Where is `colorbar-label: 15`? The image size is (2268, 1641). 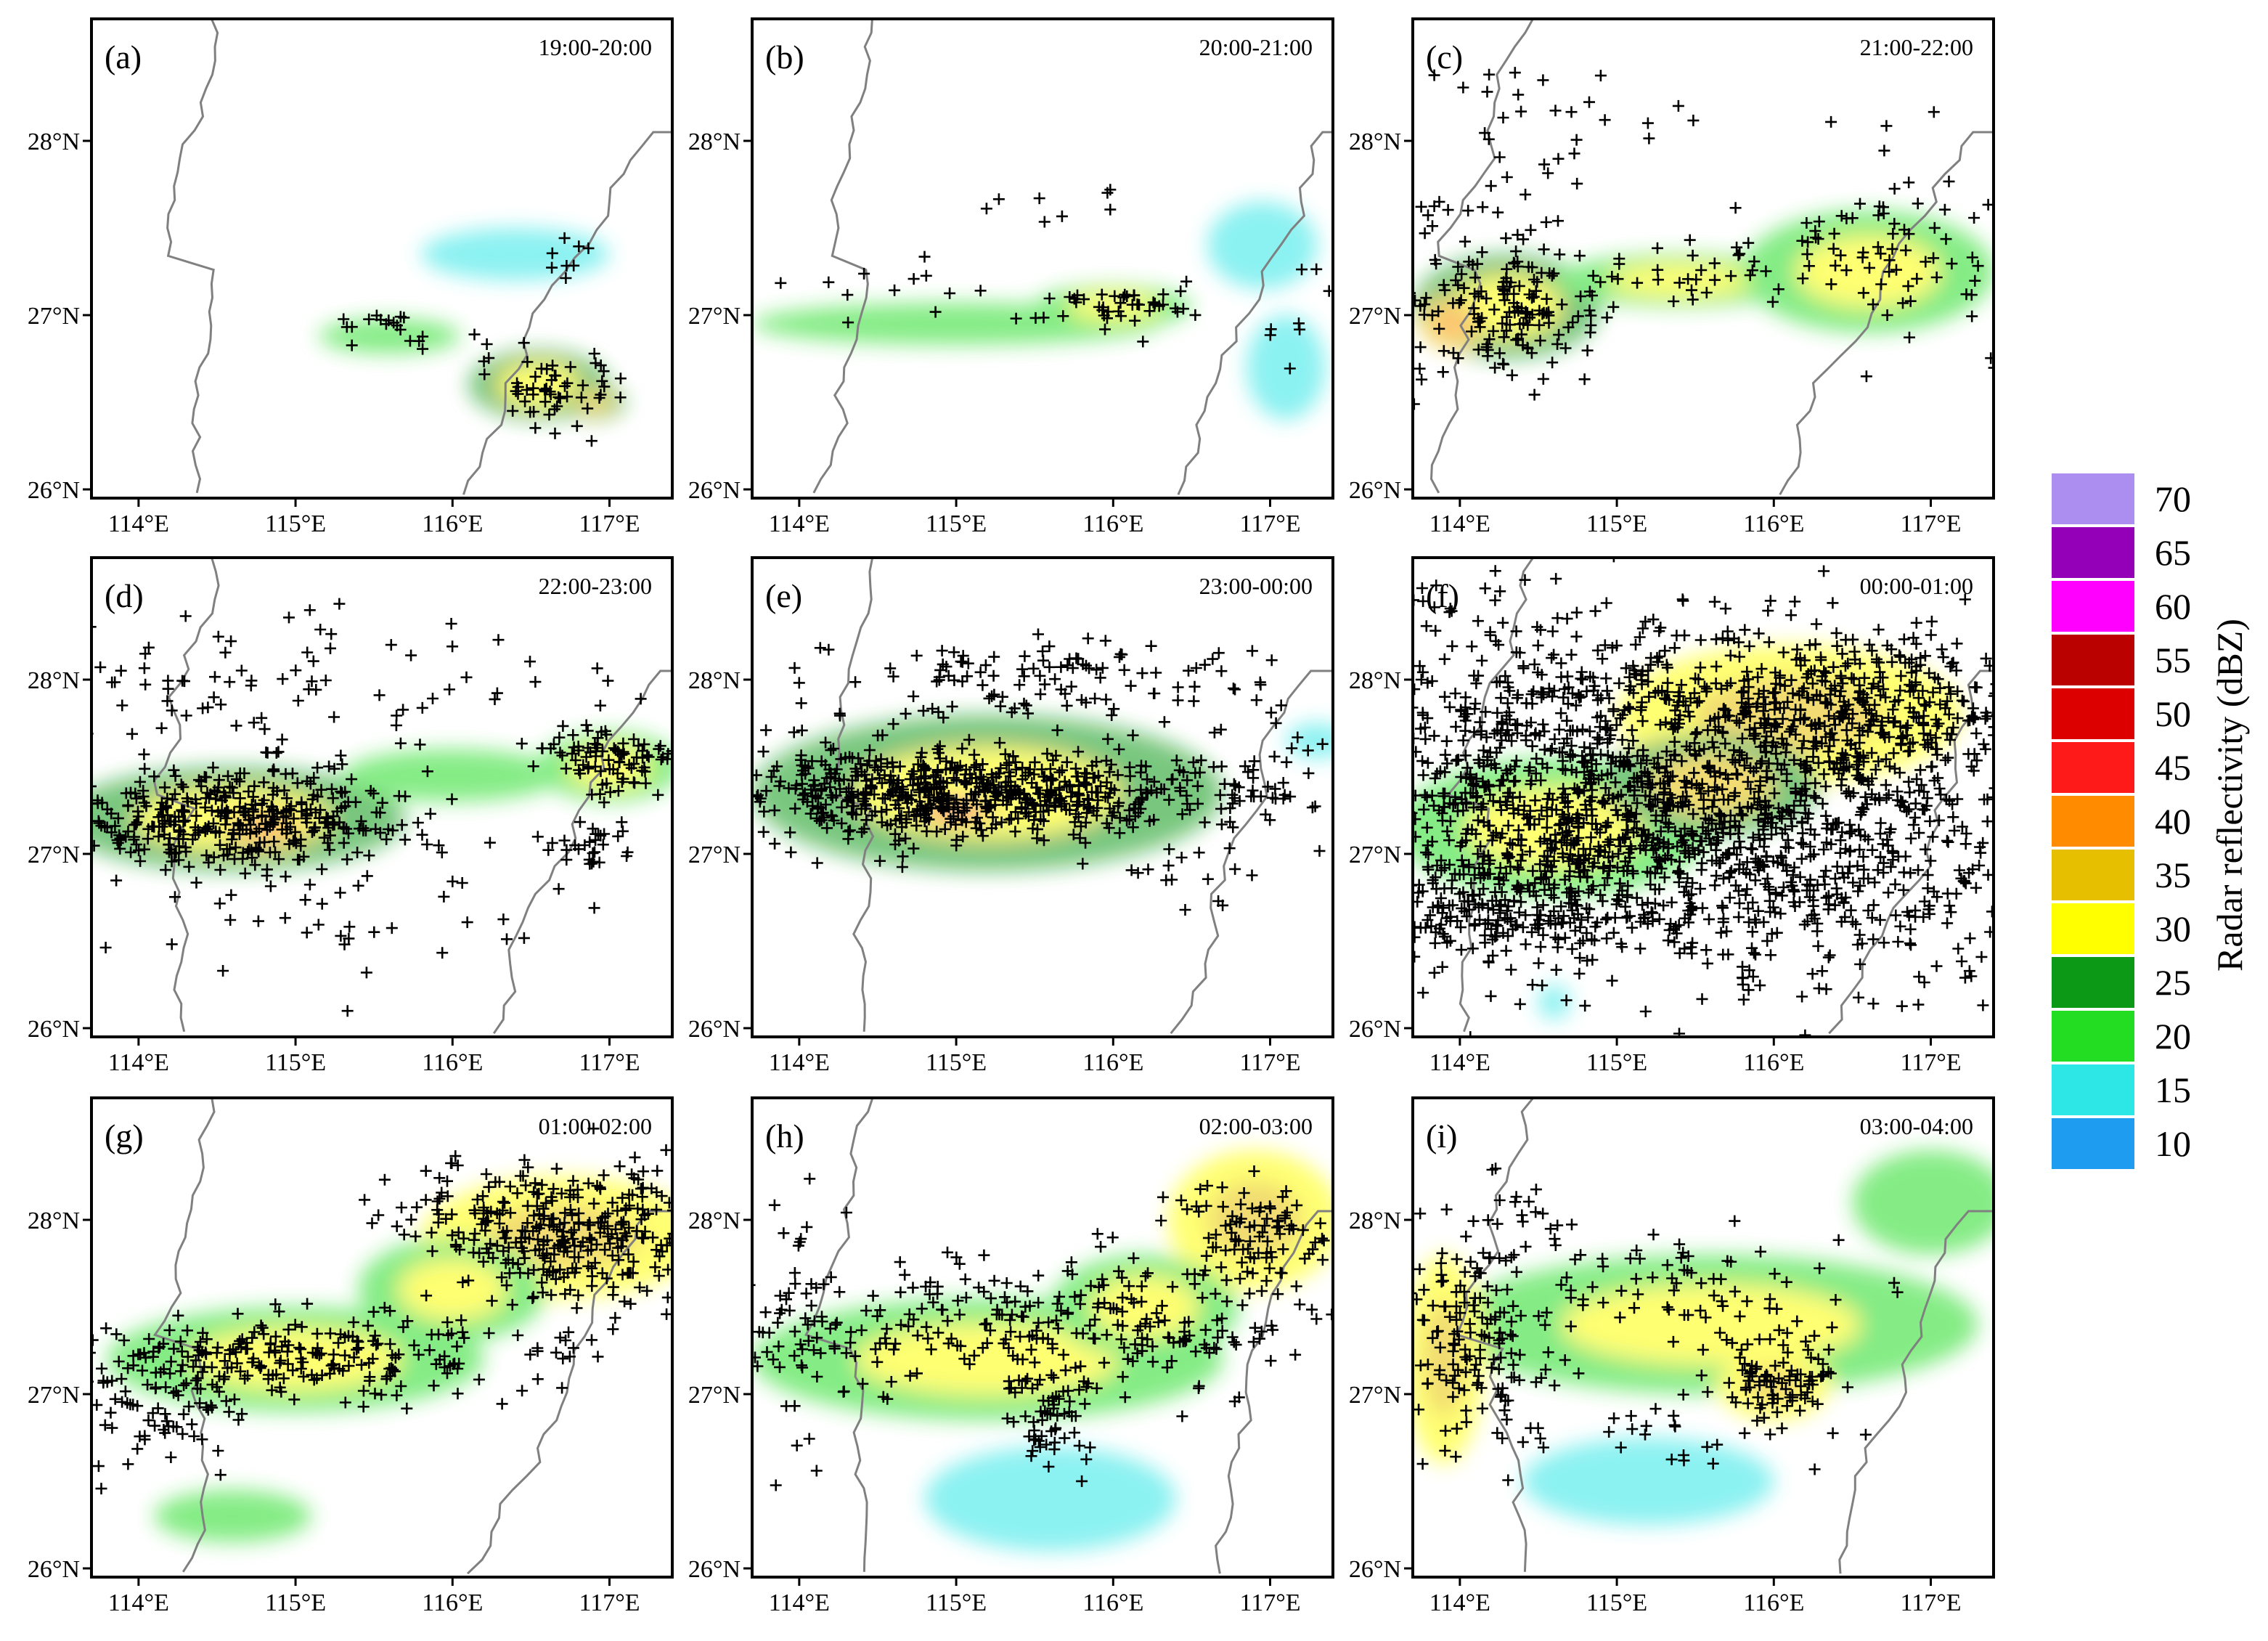 colorbar-label: 15 is located at coordinates (2173, 1090).